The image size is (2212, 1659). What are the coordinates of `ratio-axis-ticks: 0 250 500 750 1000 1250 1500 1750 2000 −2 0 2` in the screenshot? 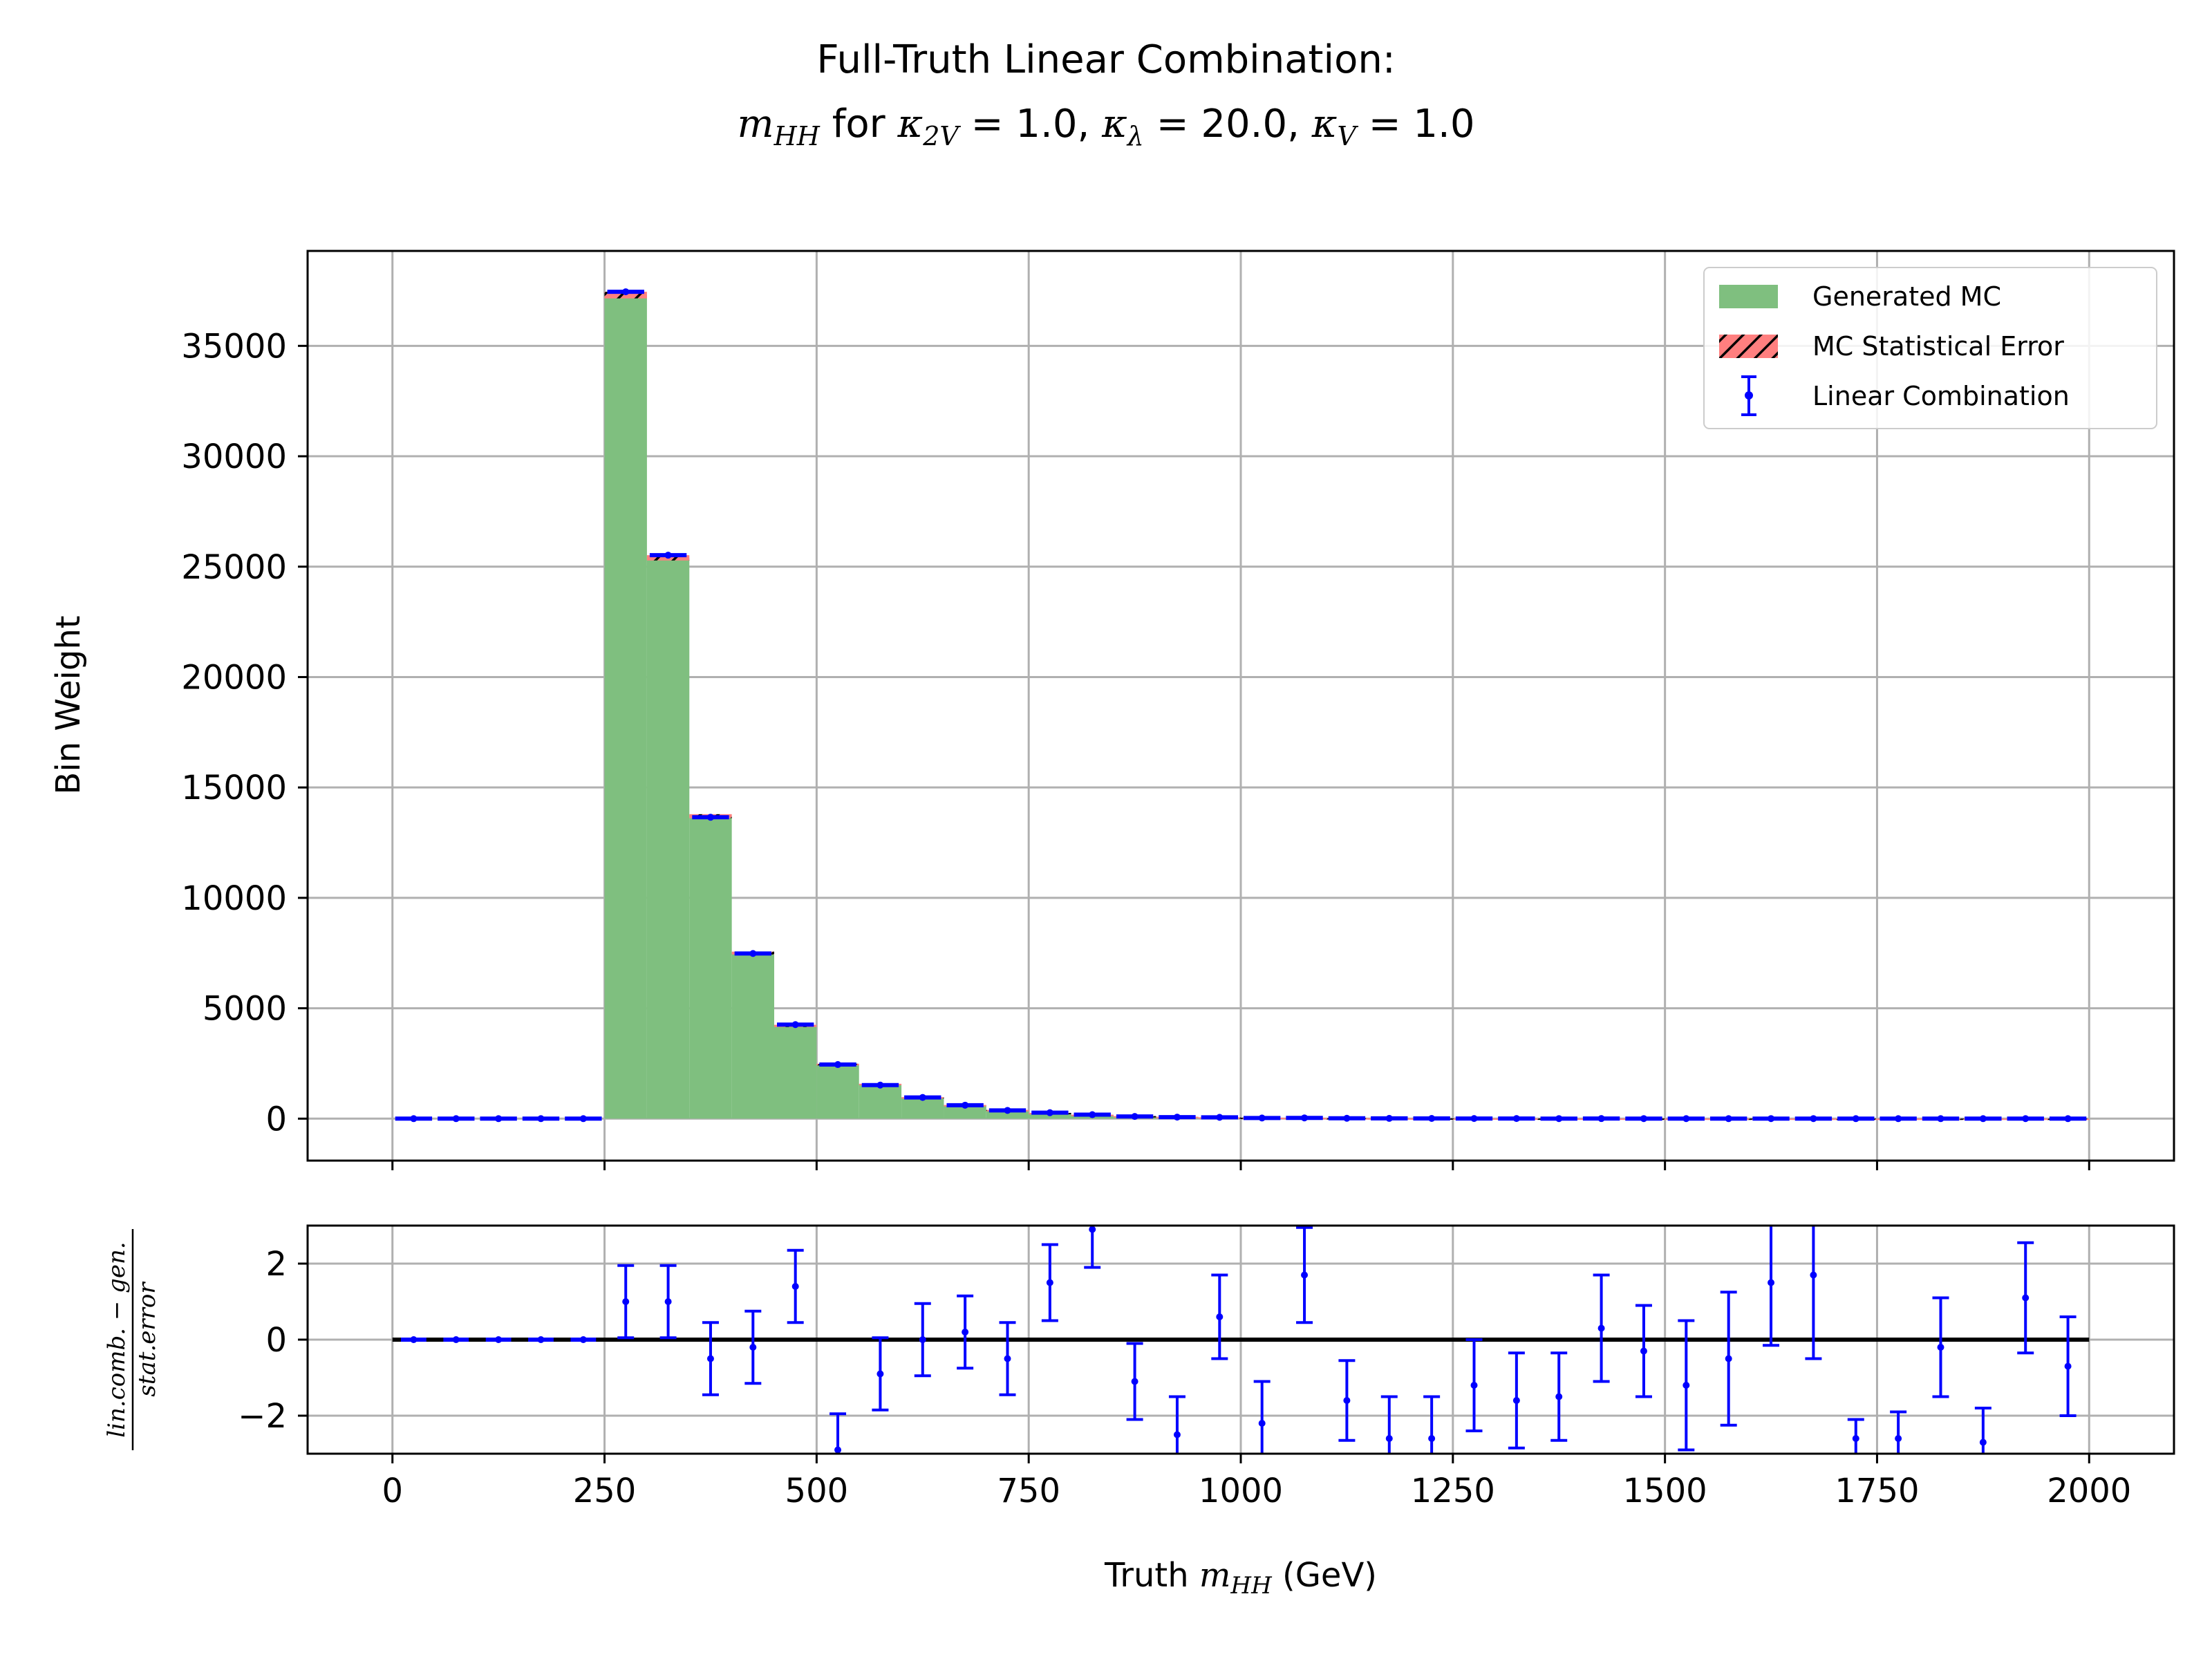 It's located at (1185, 1377).